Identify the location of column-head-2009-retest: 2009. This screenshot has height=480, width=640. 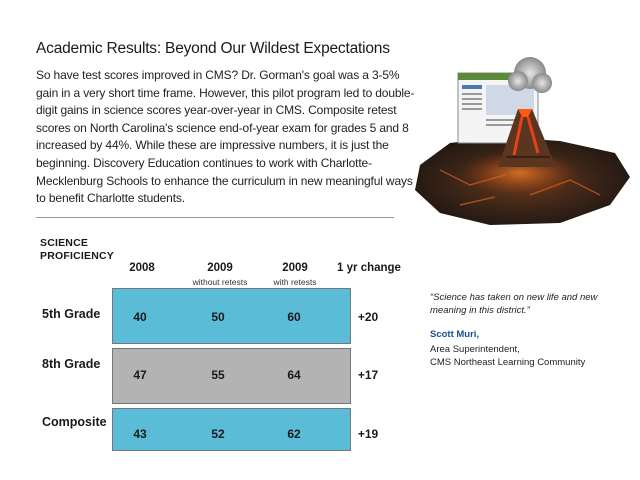
(295, 268).